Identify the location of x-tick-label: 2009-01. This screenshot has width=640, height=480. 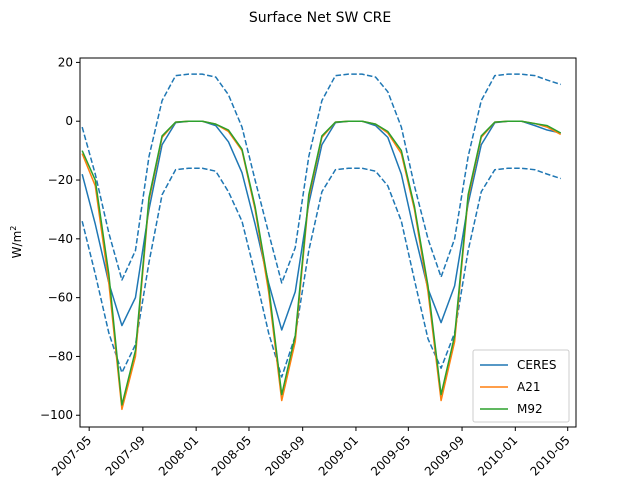
(338, 455).